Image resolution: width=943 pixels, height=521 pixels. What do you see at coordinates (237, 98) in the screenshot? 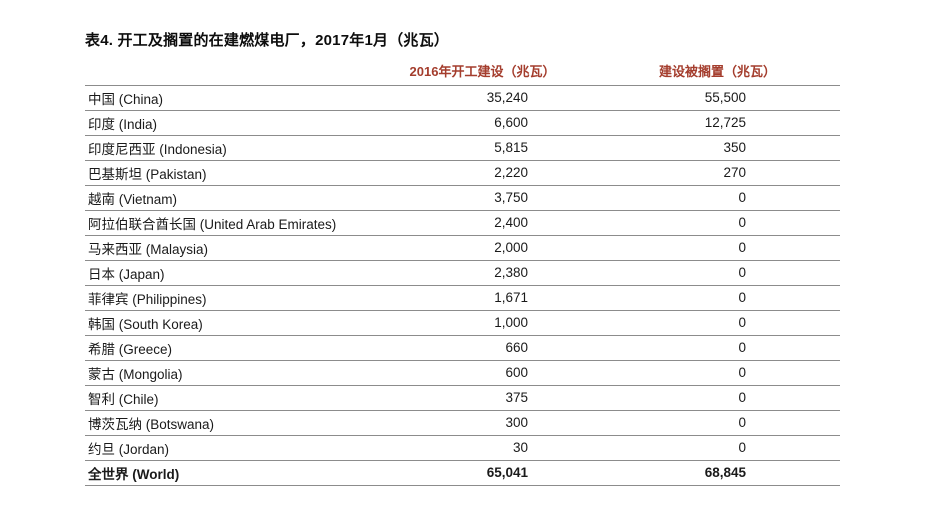
I see `country-cell: 中国 (China)` at bounding box center [237, 98].